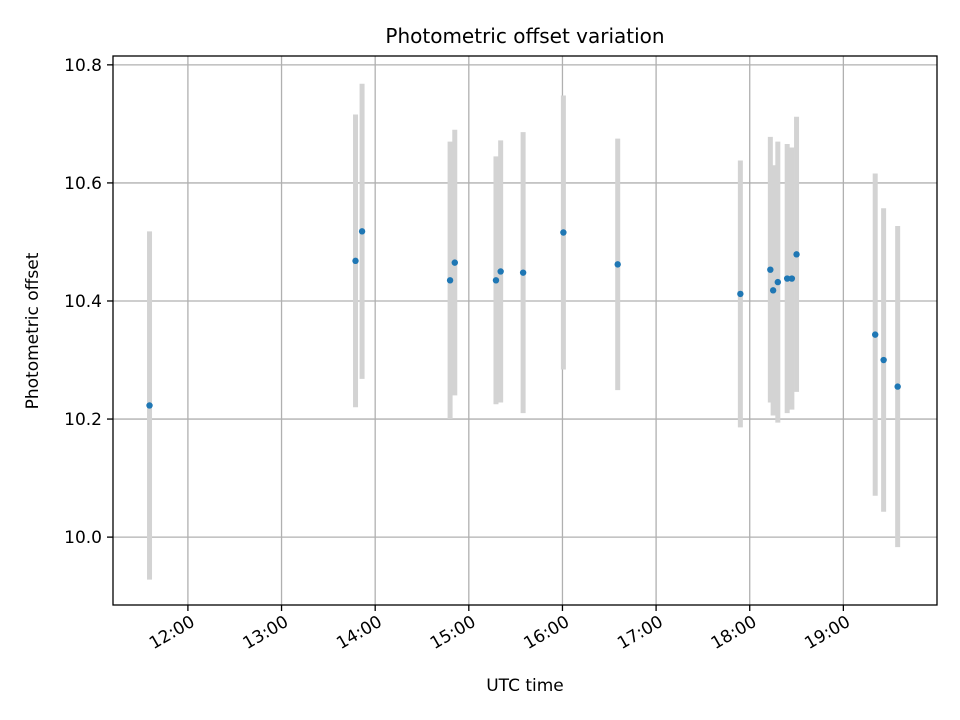  I want to click on y-tick-label-2: 10.4, so click(83, 302).